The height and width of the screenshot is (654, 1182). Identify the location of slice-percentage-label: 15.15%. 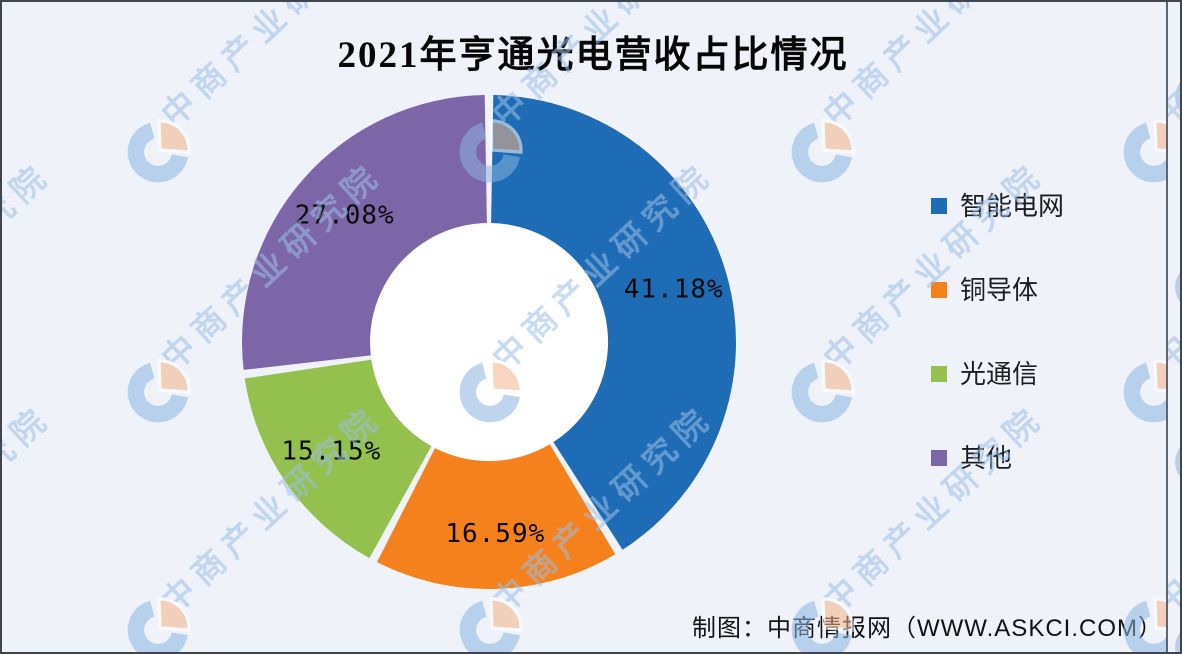
(331, 452).